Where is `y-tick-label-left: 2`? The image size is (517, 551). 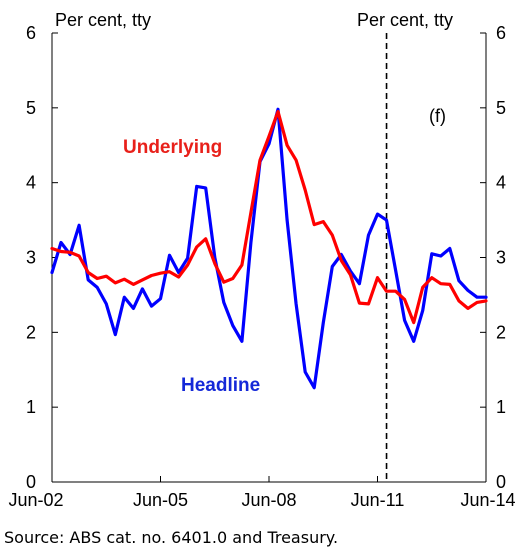
y-tick-label-left: 2 is located at coordinates (31, 332).